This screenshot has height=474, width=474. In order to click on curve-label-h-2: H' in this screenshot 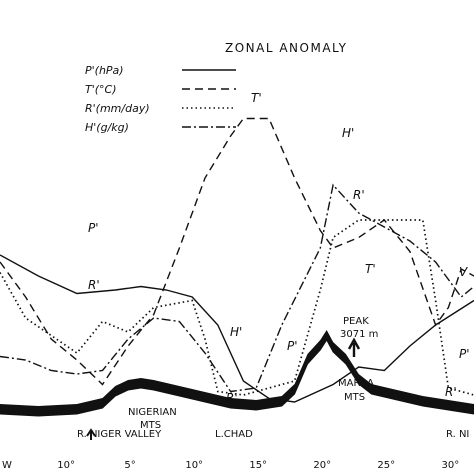, I will do `click(348, 133)`.